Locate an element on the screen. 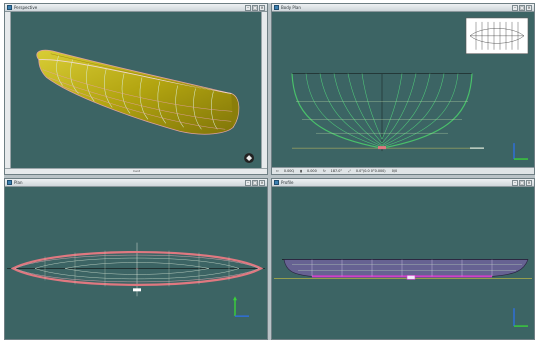 The image size is (539, 343). plan-waterlines is located at coordinates (137, 268).